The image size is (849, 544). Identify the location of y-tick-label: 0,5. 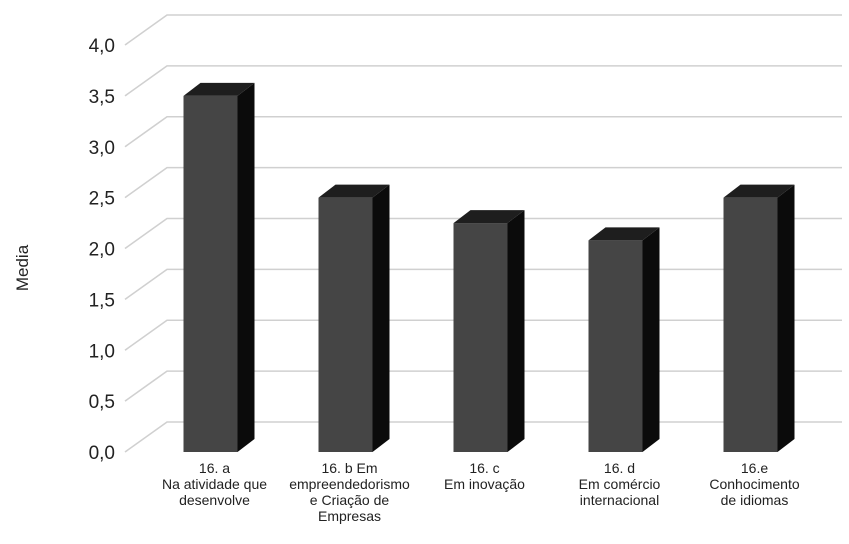
(102, 402).